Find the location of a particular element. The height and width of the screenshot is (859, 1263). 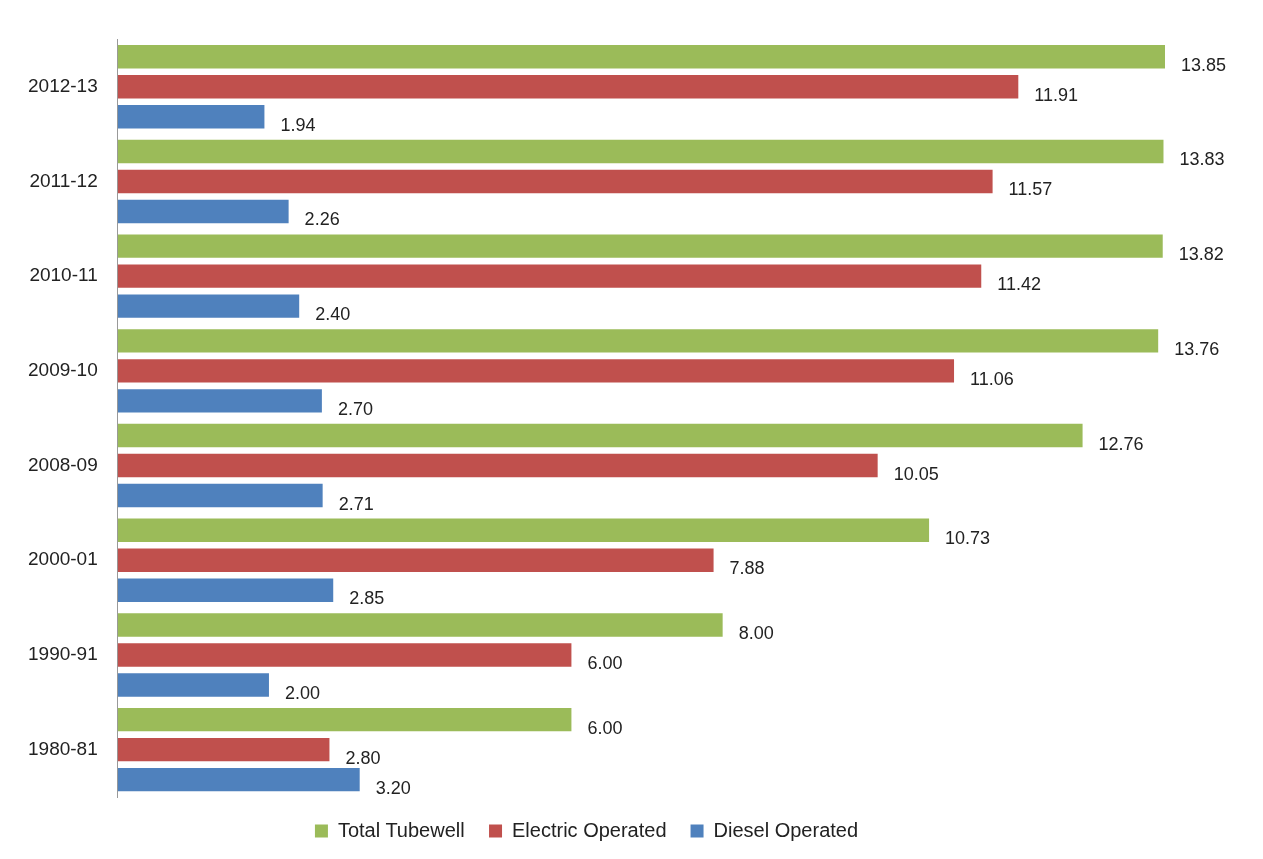

data-label: 11.42 is located at coordinates (1019, 284).